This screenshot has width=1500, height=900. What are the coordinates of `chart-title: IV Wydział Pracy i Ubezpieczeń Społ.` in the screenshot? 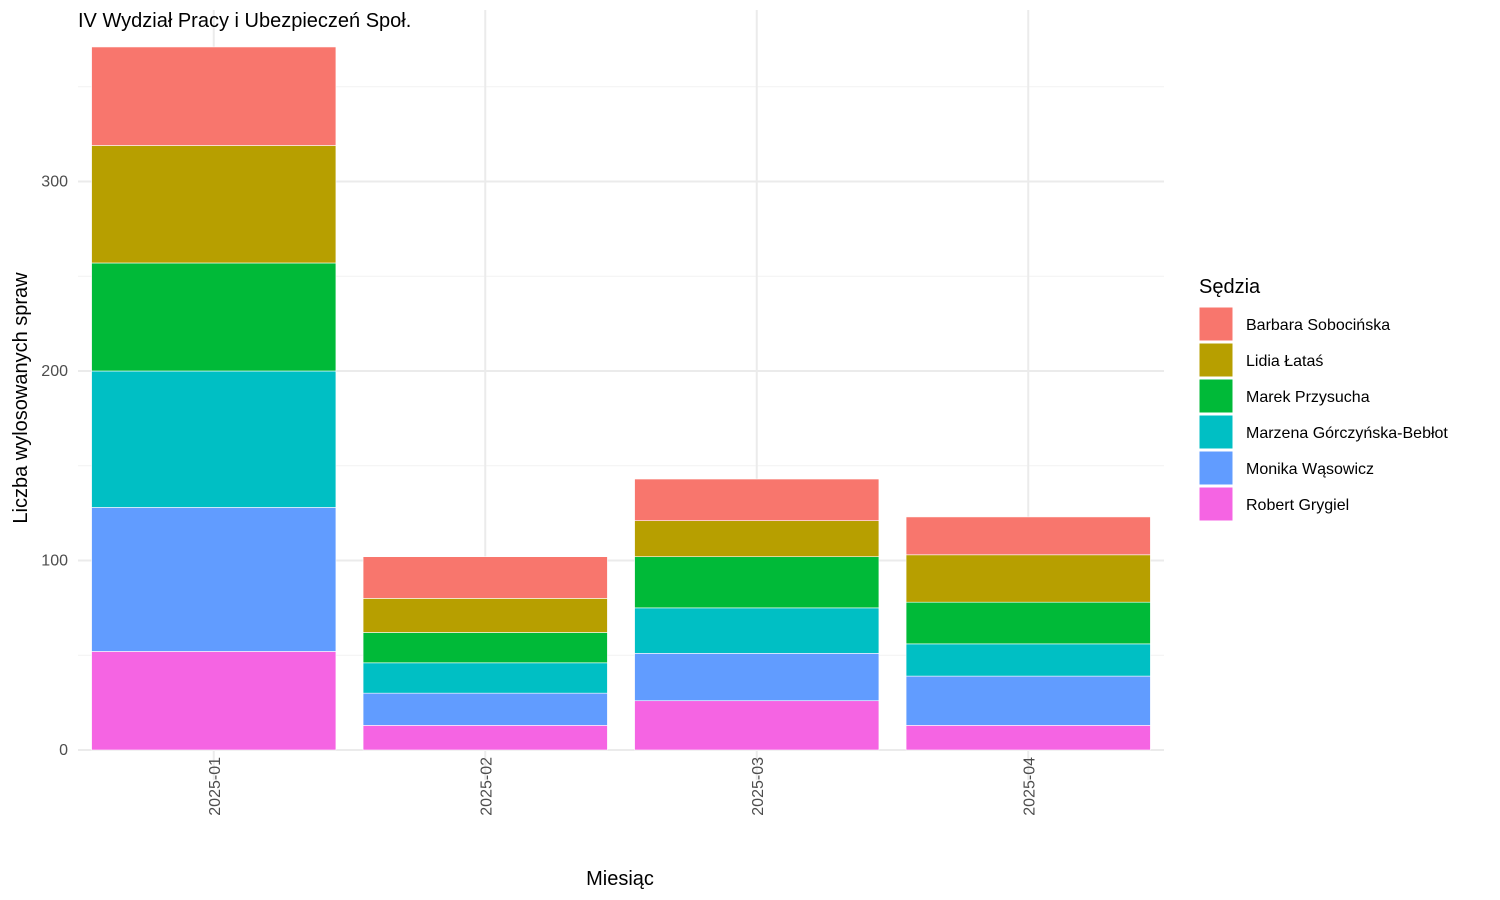 It's located at (244, 21).